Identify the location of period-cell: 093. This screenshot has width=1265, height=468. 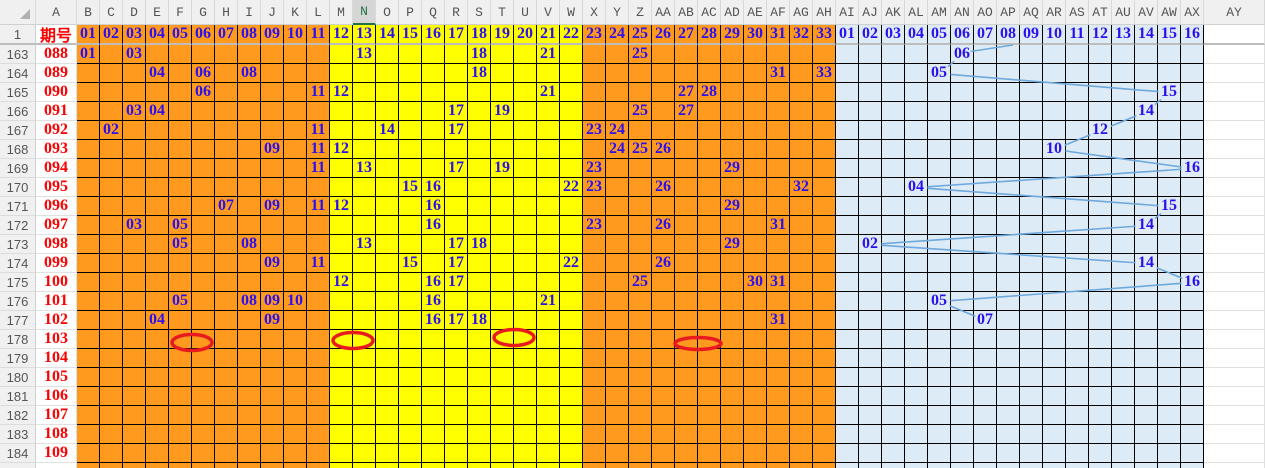
(56, 149).